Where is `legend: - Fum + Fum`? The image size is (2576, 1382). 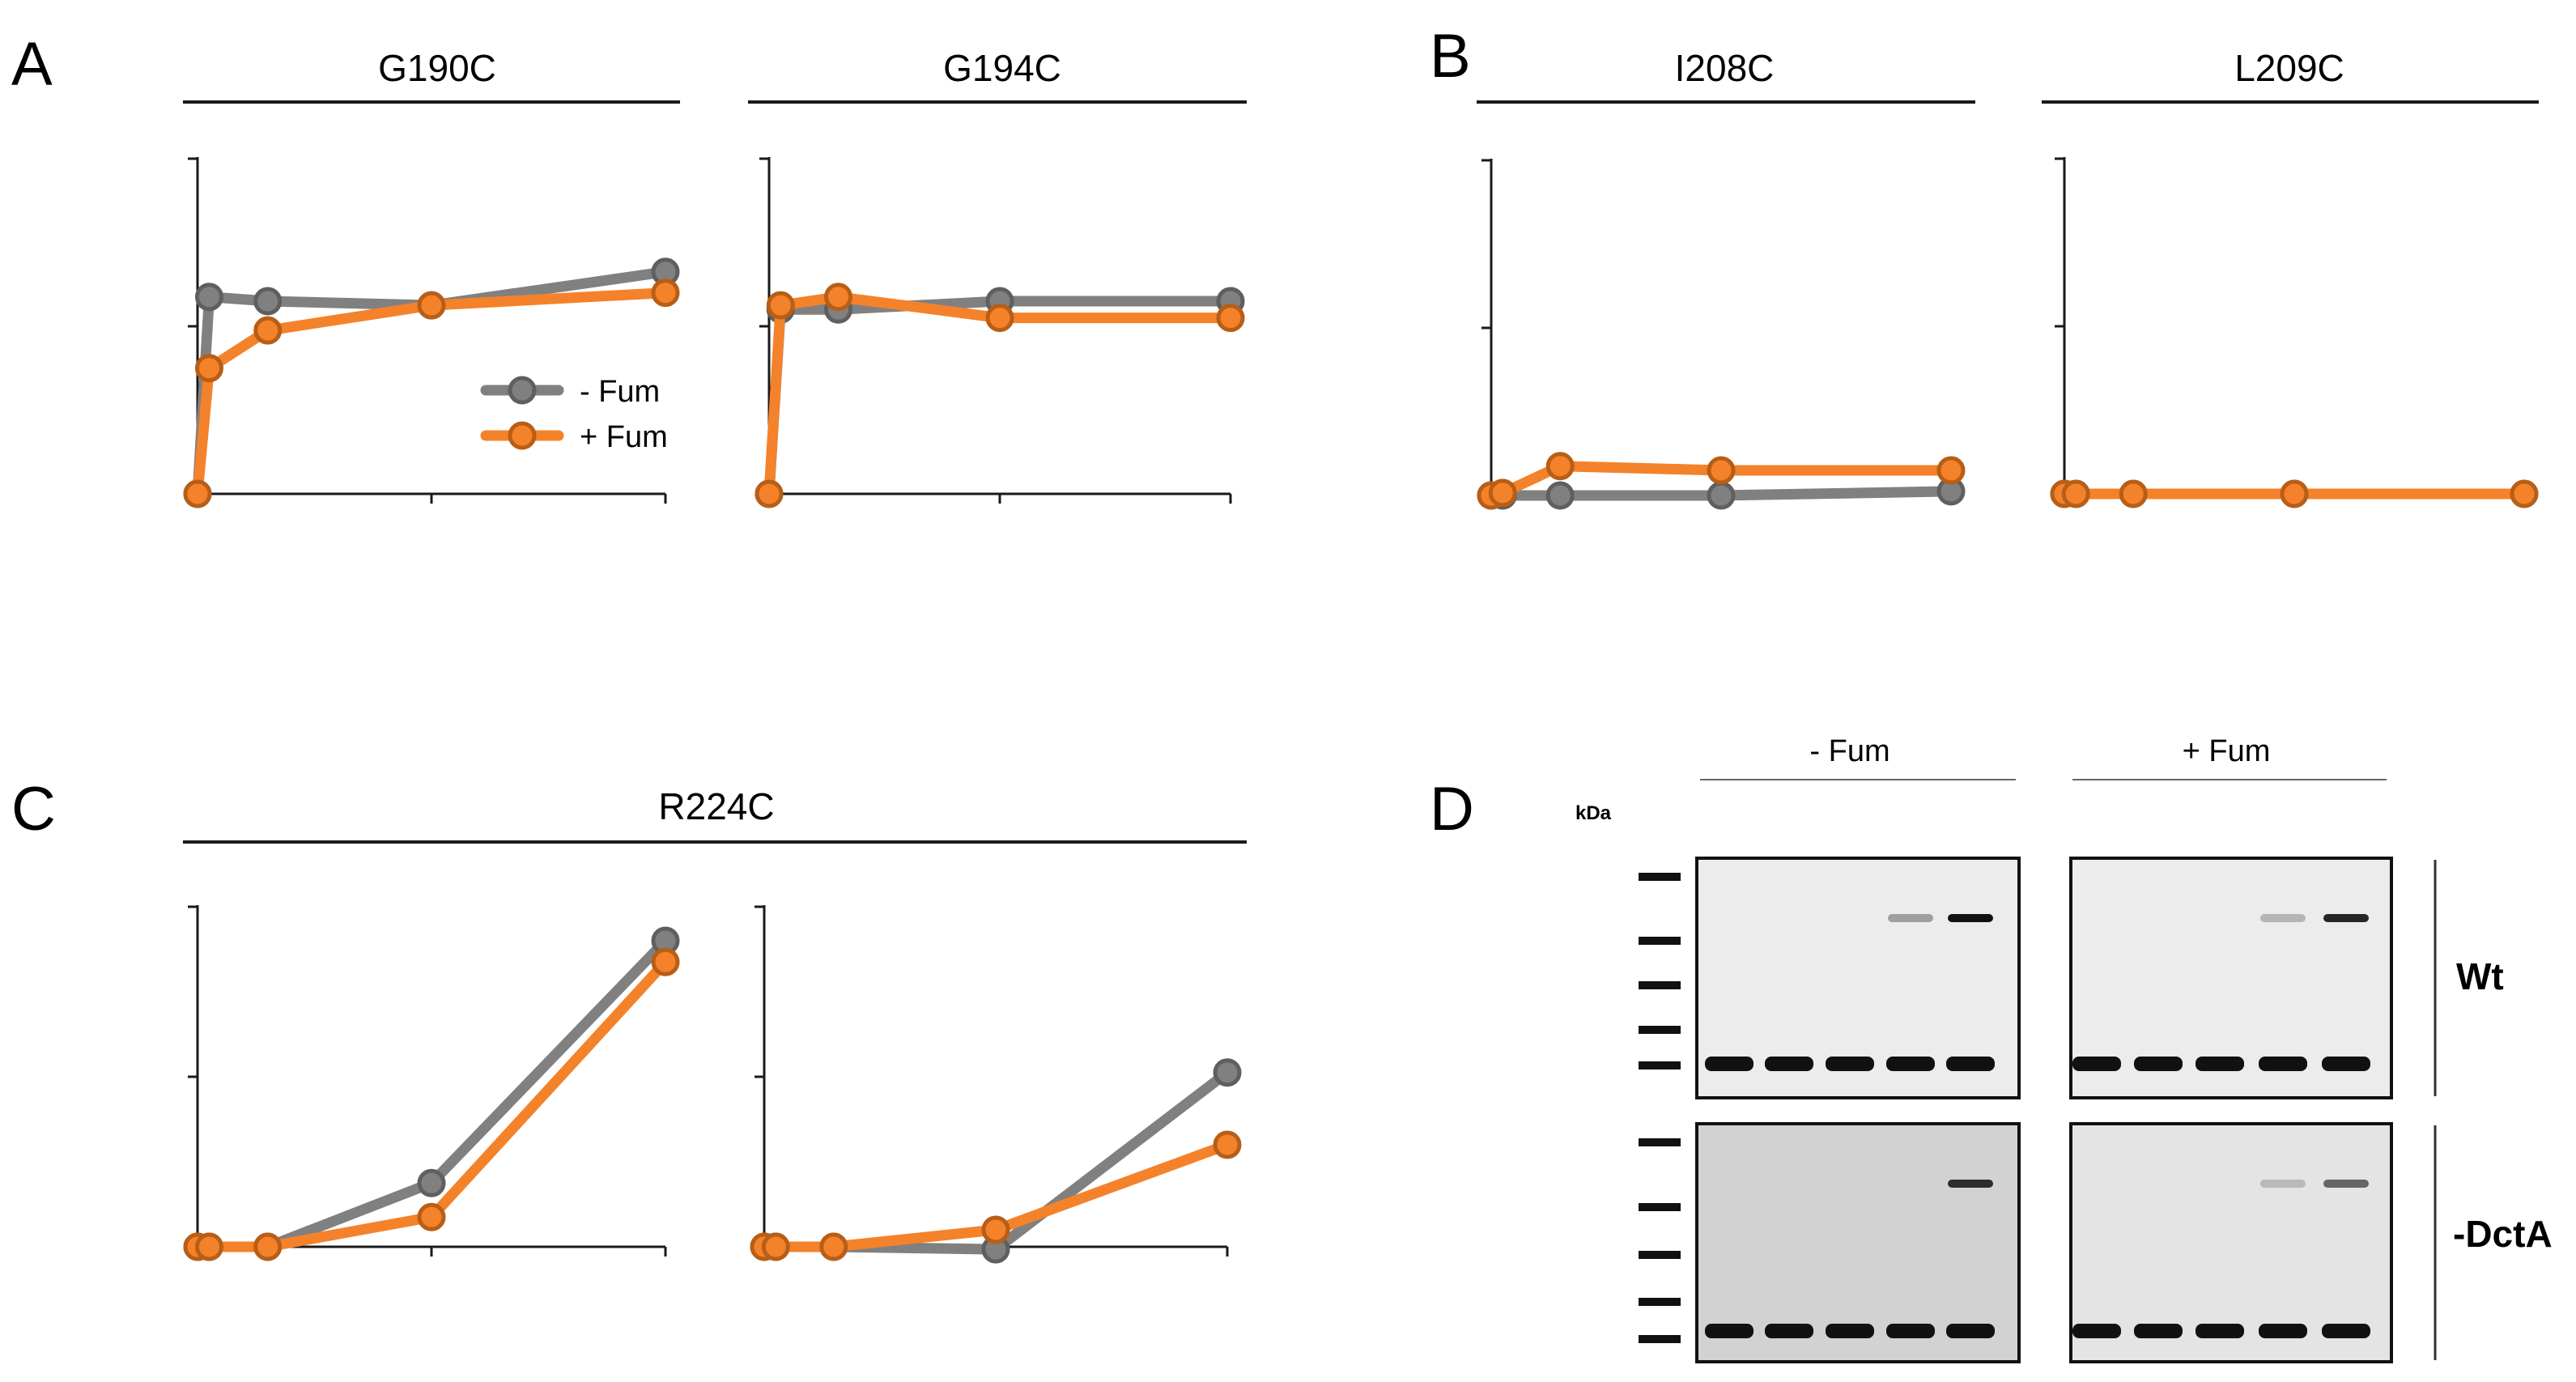
legend: - Fum + Fum is located at coordinates (574, 415).